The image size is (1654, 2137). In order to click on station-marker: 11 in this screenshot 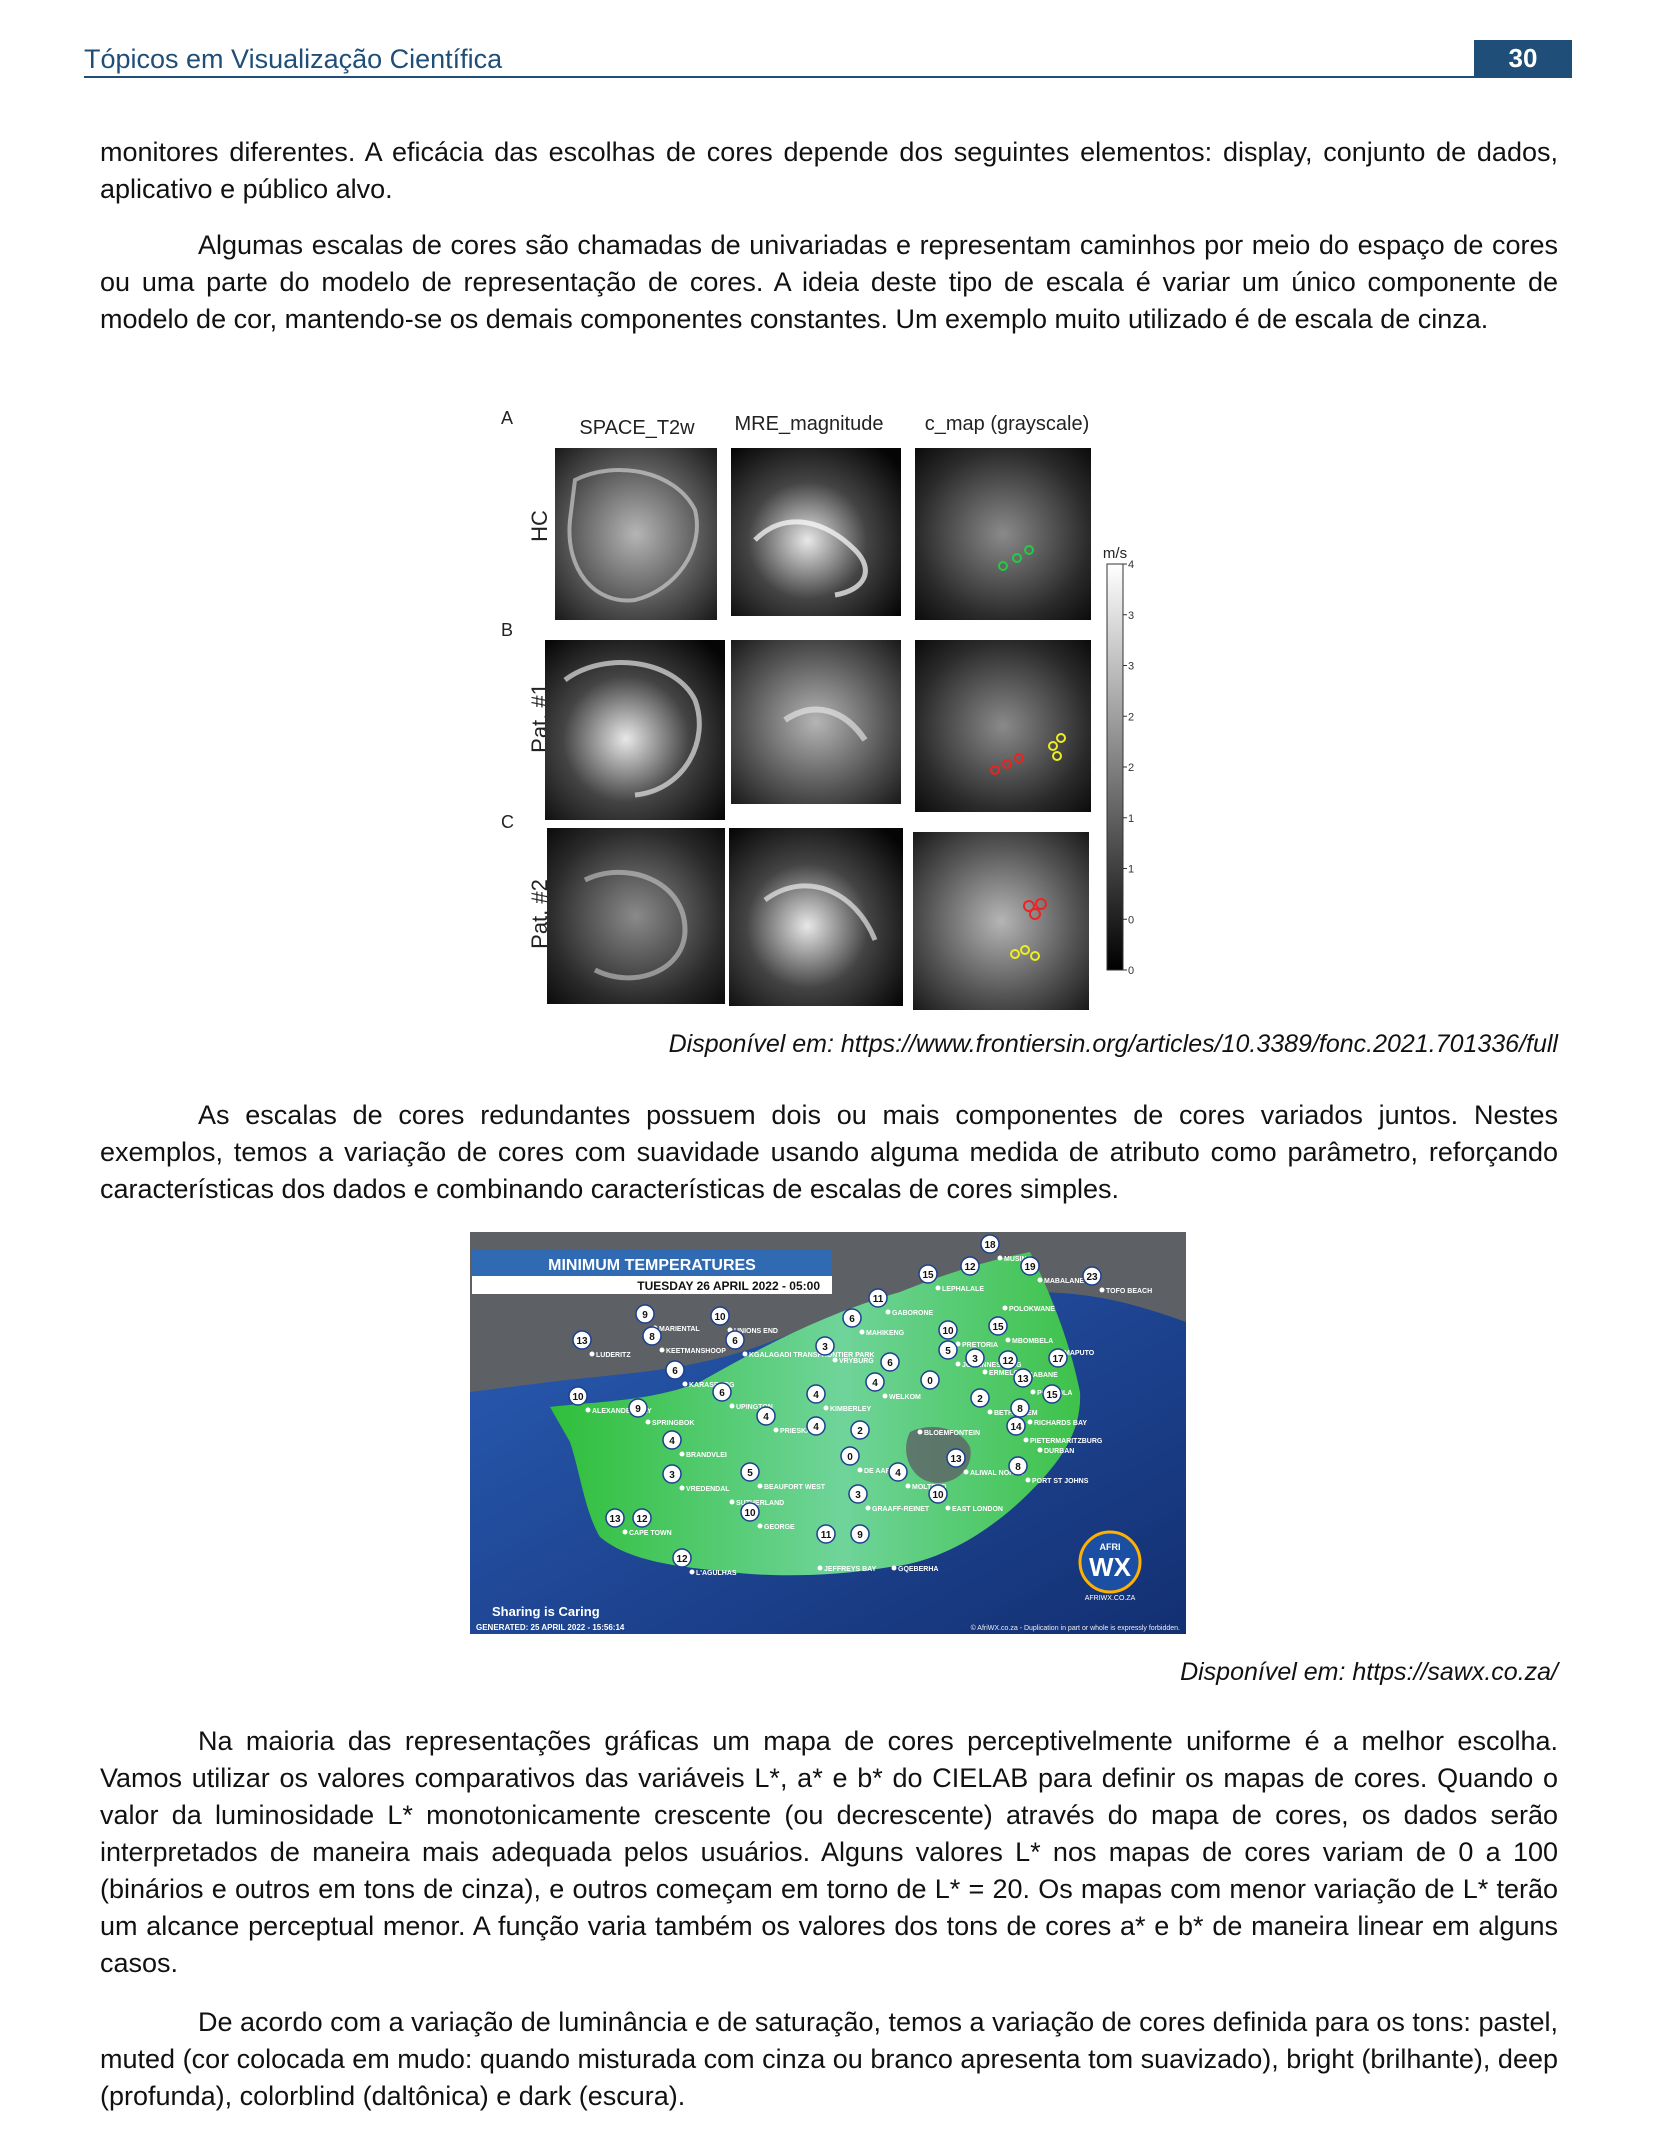, I will do `click(826, 1534)`.